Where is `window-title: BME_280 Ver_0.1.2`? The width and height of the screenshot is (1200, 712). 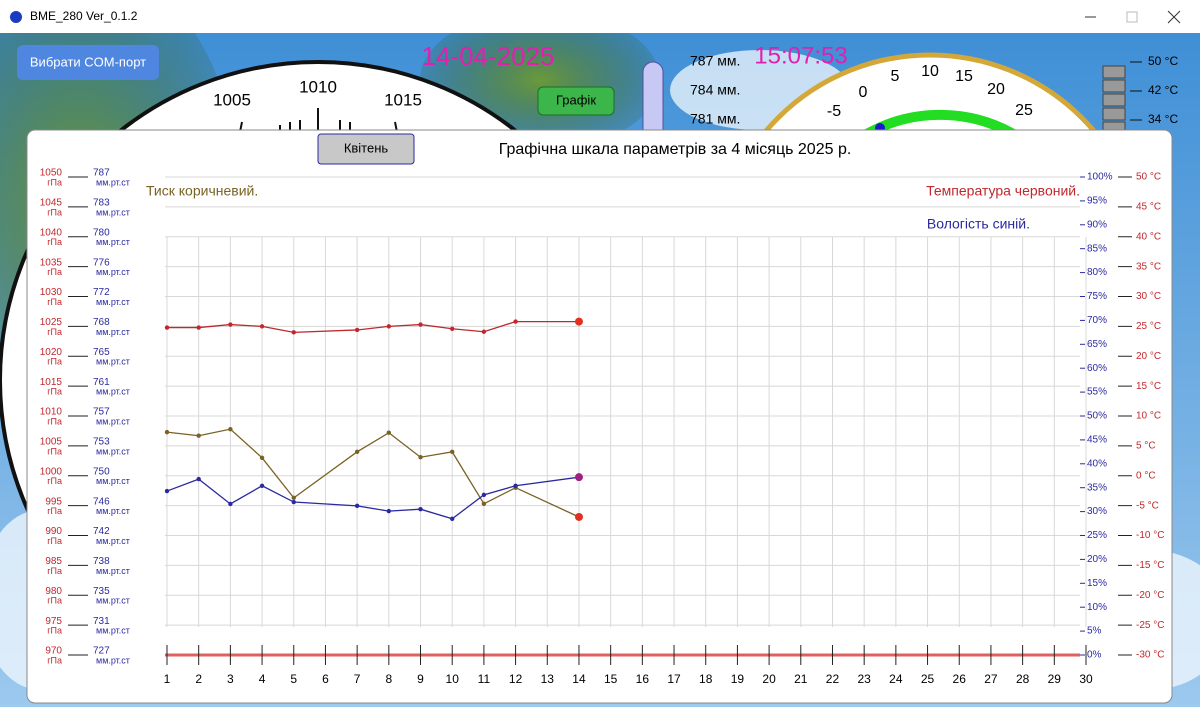
window-title: BME_280 Ver_0.1.2 is located at coordinates (84, 16).